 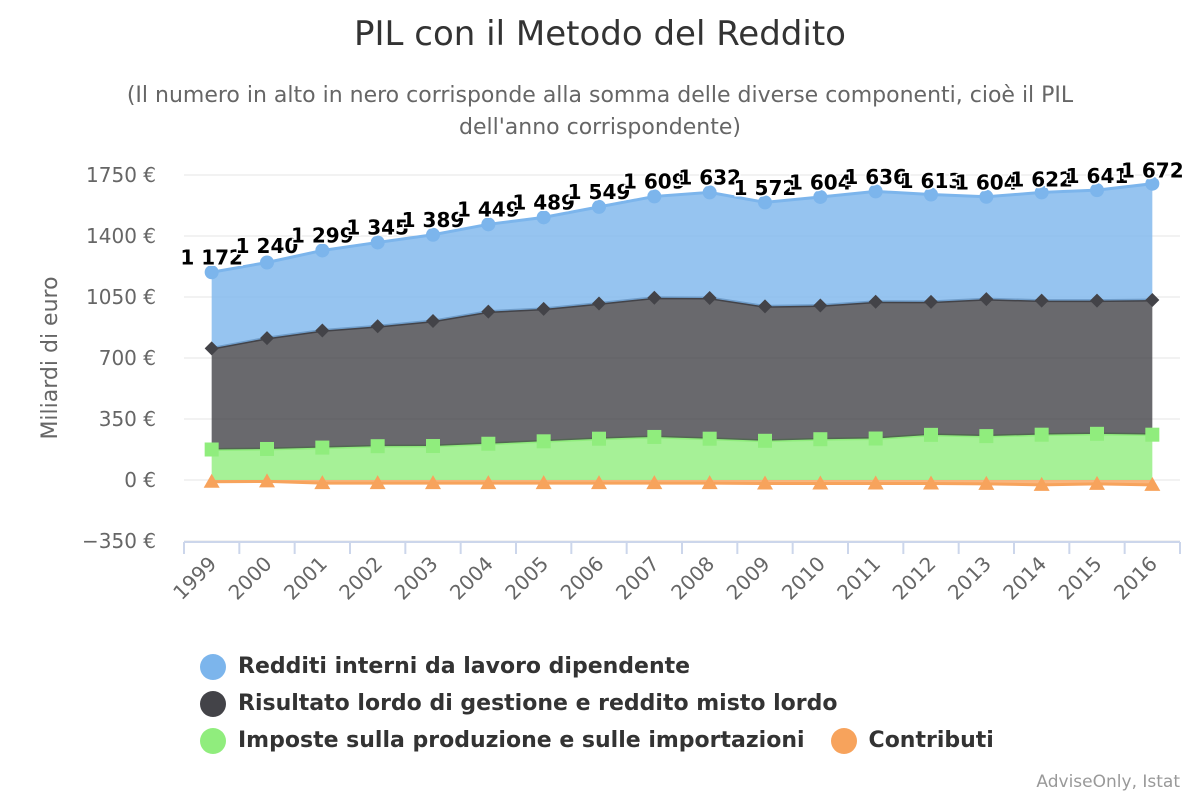 What do you see at coordinates (1152, 171) in the screenshot?
I see `total-data-label: 1 672` at bounding box center [1152, 171].